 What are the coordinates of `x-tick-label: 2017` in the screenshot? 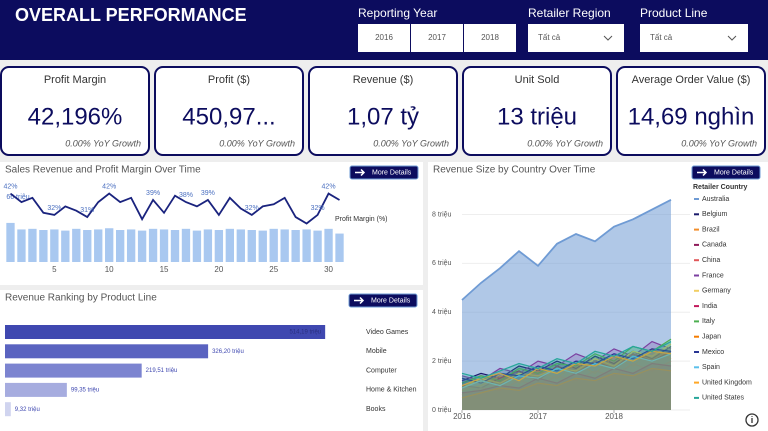 It's located at (538, 416).